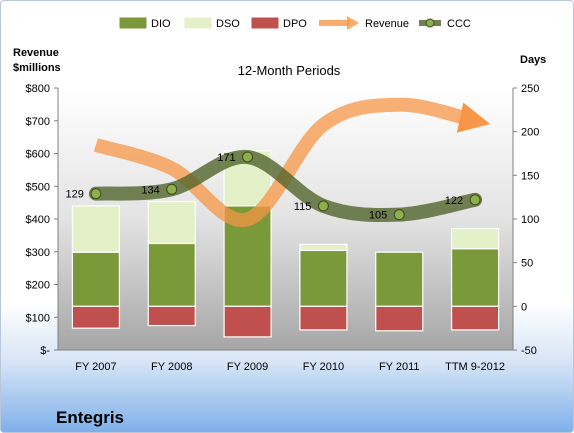 Image resolution: width=574 pixels, height=433 pixels. What do you see at coordinates (228, 24) in the screenshot?
I see `legend-label: DSO` at bounding box center [228, 24].